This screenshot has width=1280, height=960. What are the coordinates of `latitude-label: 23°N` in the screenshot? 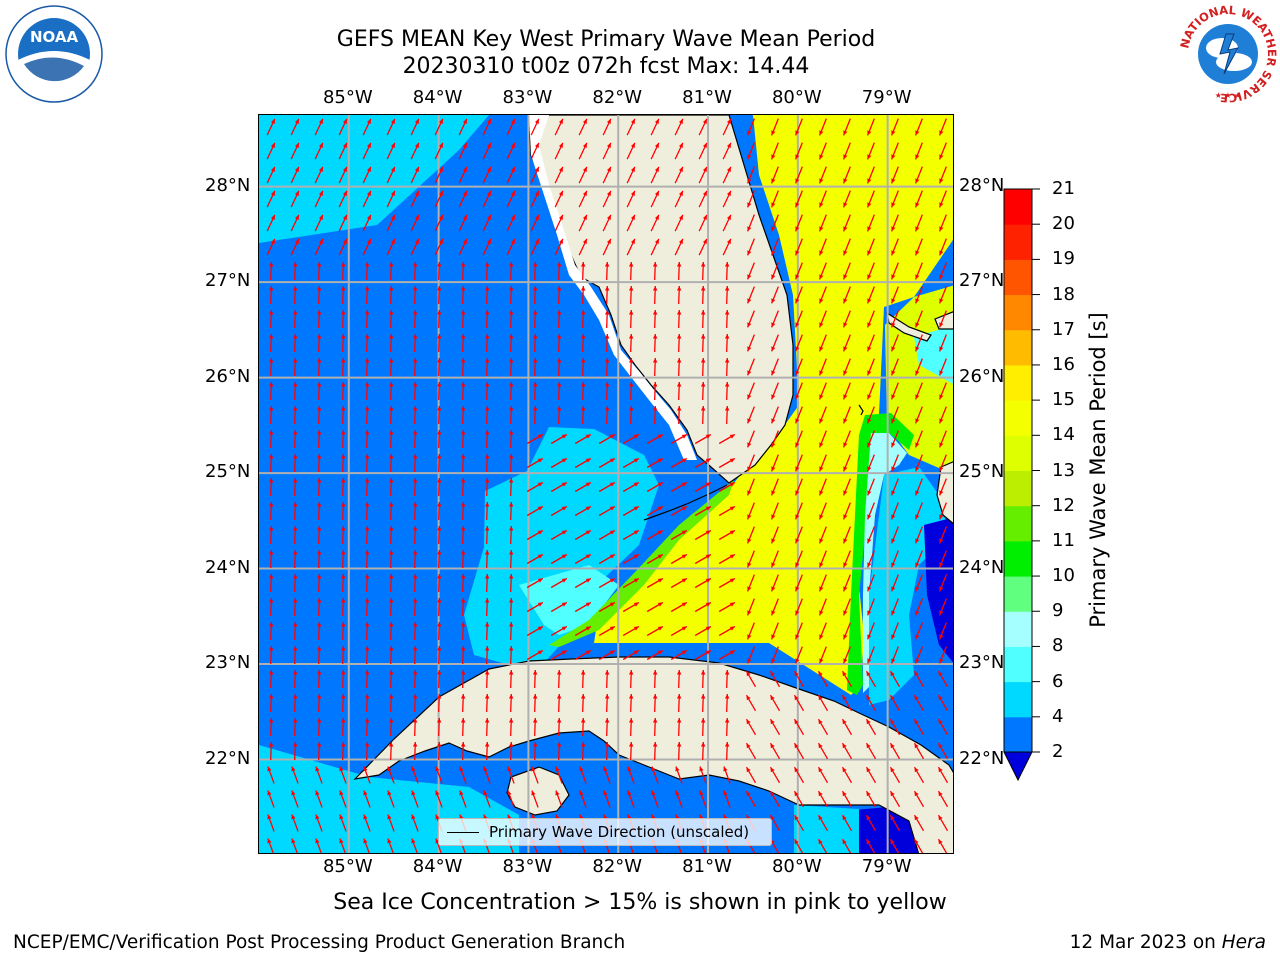 It's located at (228, 663).